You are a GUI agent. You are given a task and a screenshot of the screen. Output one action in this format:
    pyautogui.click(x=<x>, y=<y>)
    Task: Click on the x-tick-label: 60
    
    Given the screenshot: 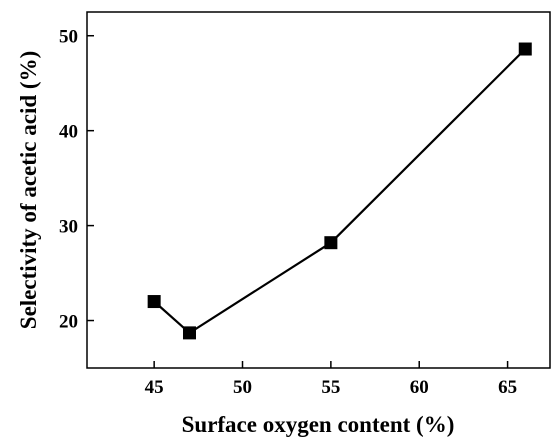 What is the action you would take?
    pyautogui.click(x=419, y=387)
    